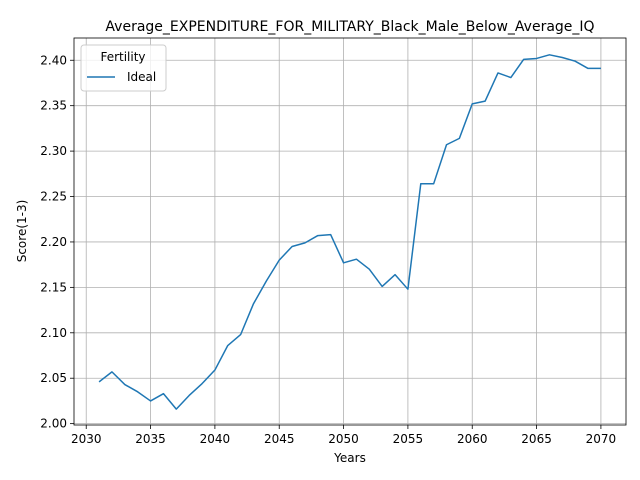 Image resolution: width=640 pixels, height=480 pixels. What do you see at coordinates (86, 439) in the screenshot?
I see `x-tick-label: 2030` at bounding box center [86, 439].